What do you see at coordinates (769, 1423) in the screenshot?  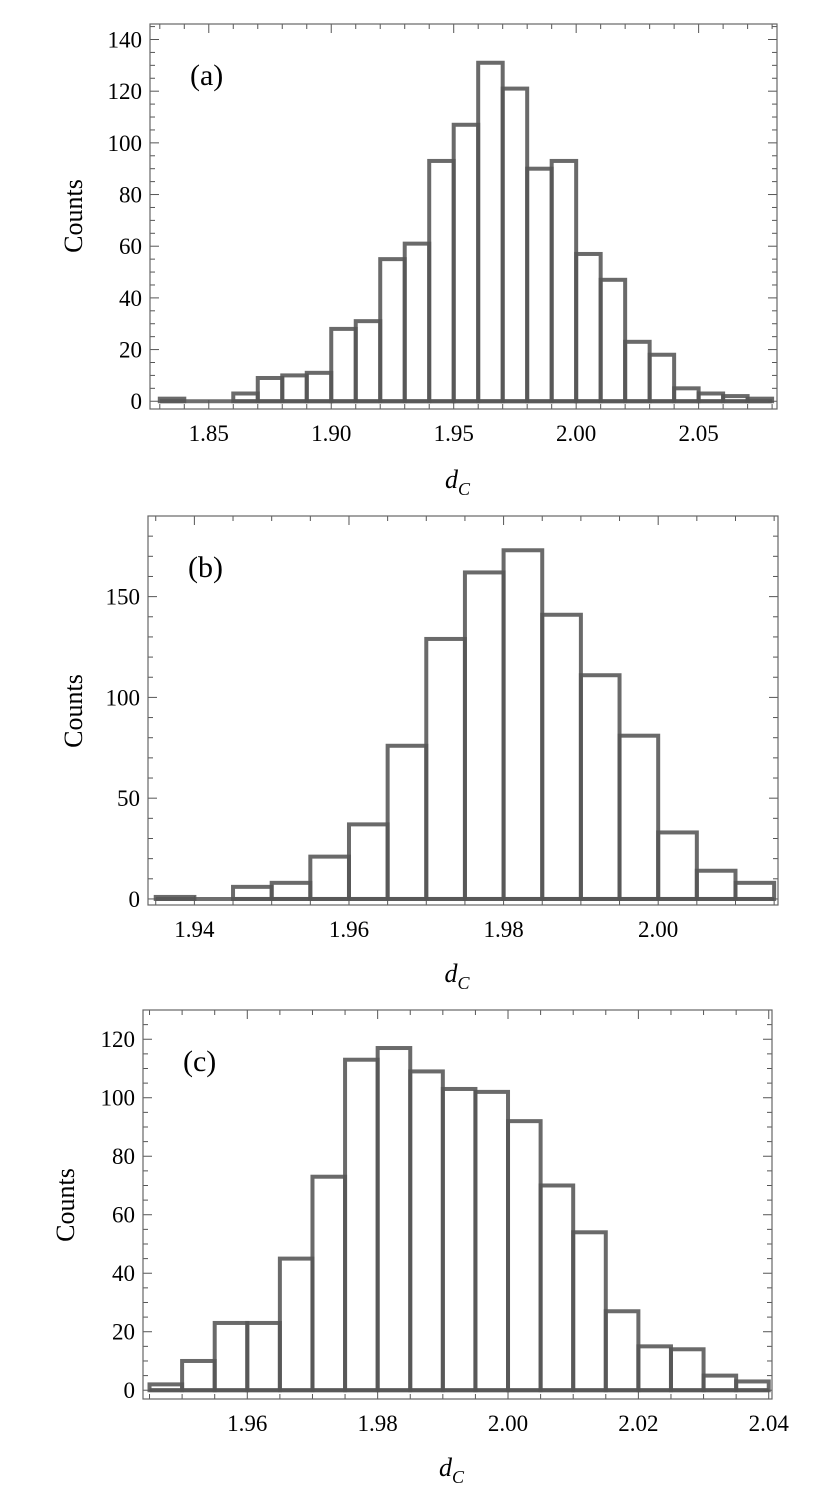 I see `x-tick-label: 2.04` at bounding box center [769, 1423].